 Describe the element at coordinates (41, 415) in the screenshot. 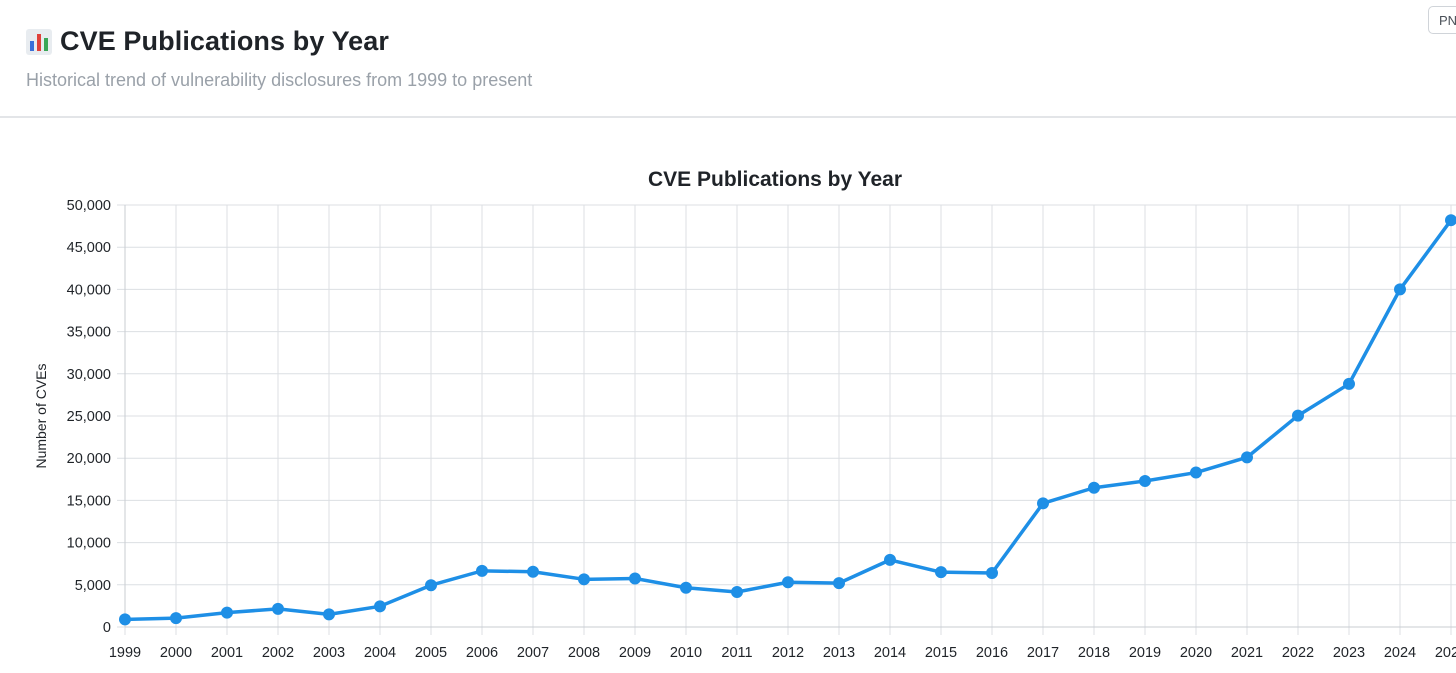

I see `y-axis-label: Number of CVEs` at that location.